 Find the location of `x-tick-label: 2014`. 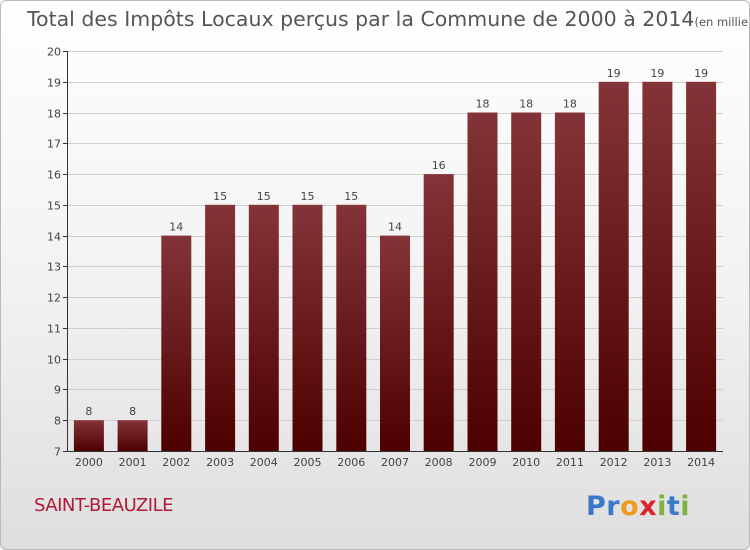

x-tick-label: 2014 is located at coordinates (701, 462).